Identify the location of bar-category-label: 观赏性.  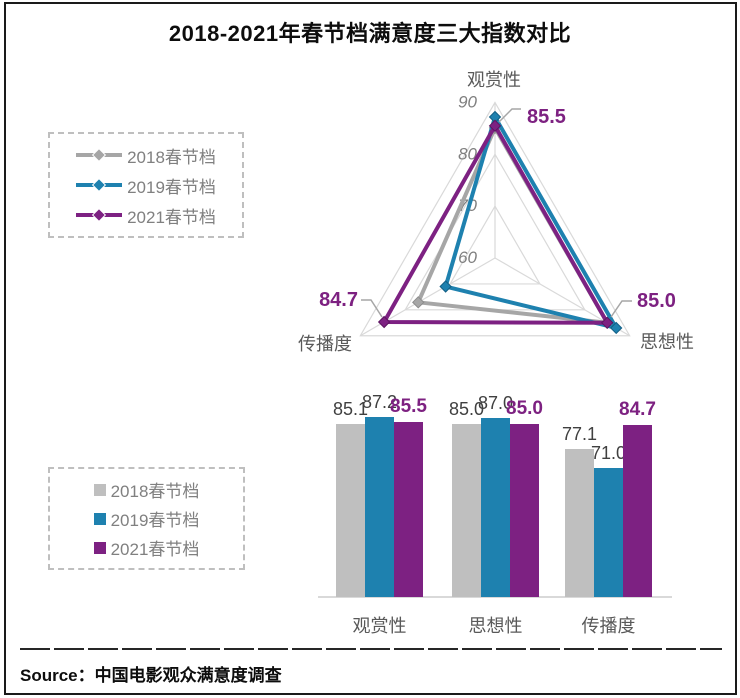
(379, 626).